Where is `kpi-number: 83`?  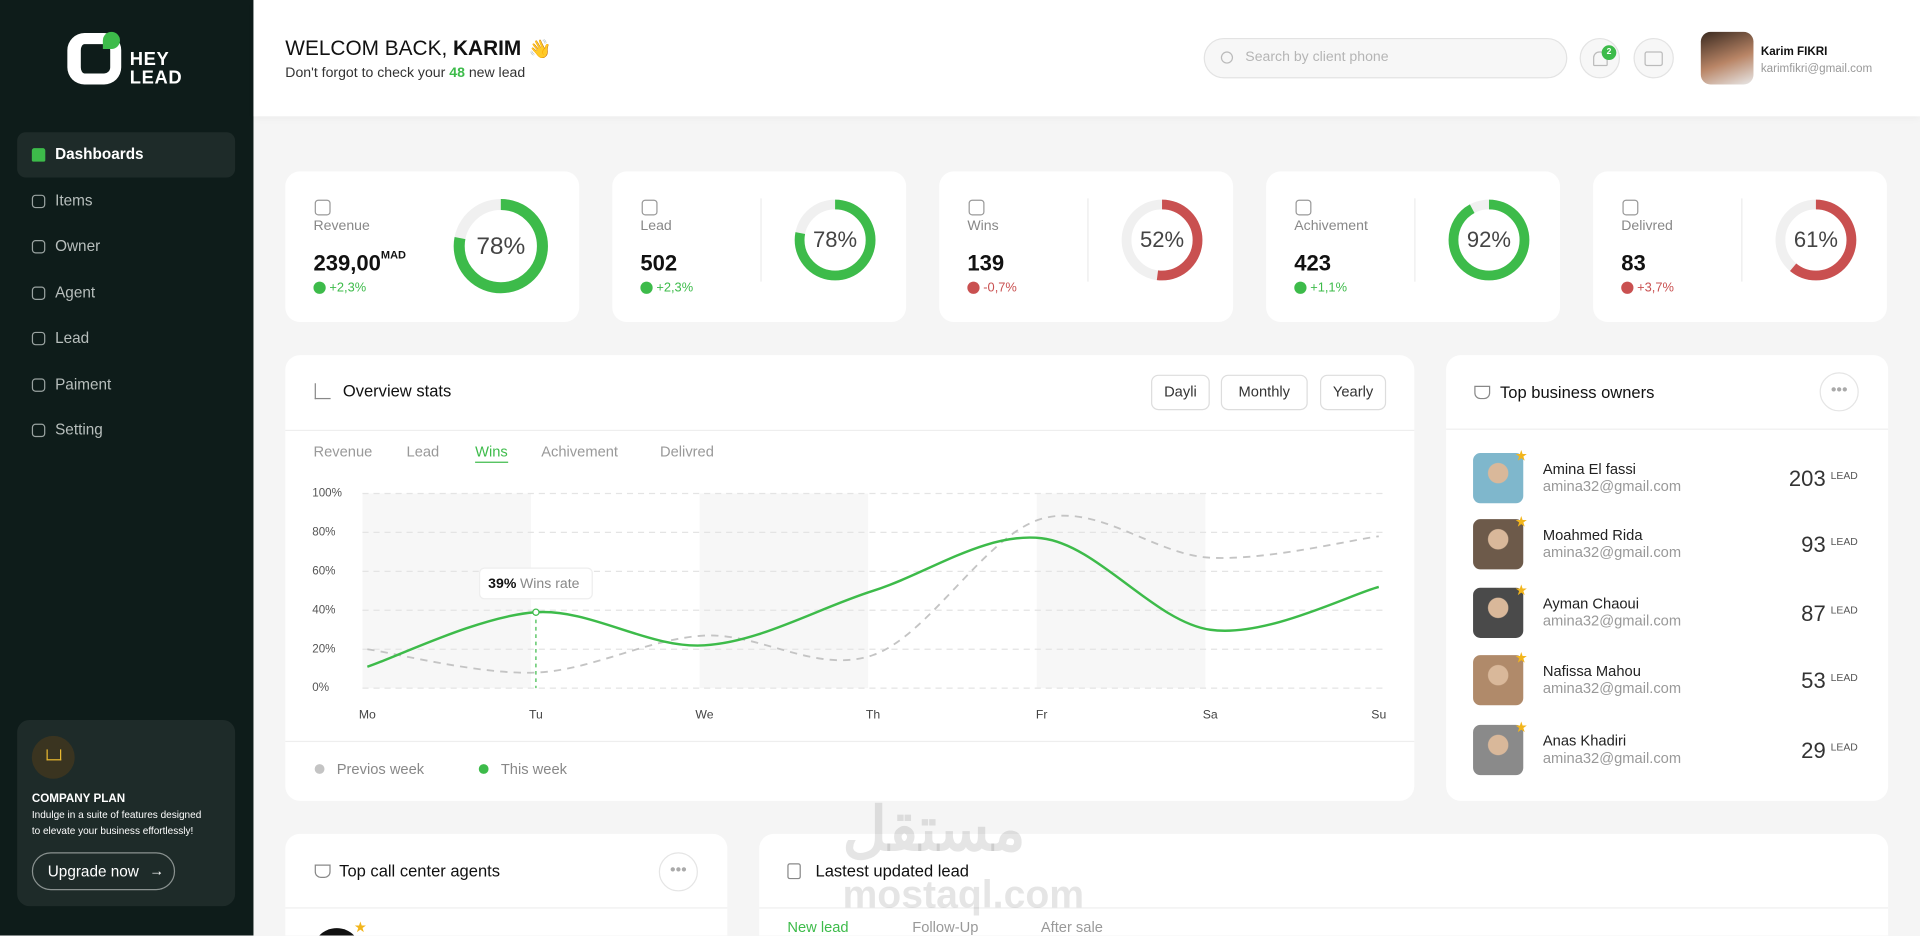
kpi-number: 83 is located at coordinates (1633, 263).